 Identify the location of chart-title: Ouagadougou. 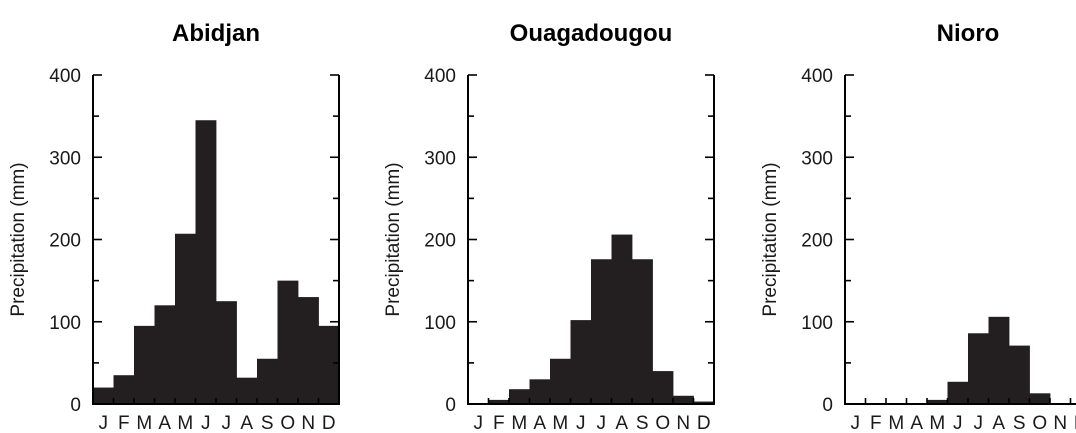
(591, 33).